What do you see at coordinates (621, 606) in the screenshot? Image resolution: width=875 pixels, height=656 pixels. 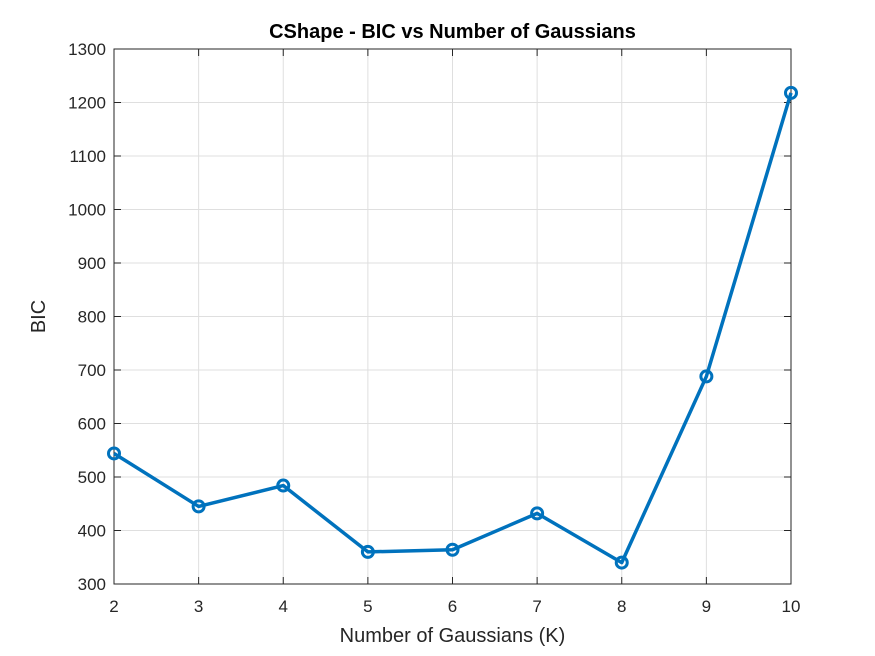 I see `x-tick-label: 8` at bounding box center [621, 606].